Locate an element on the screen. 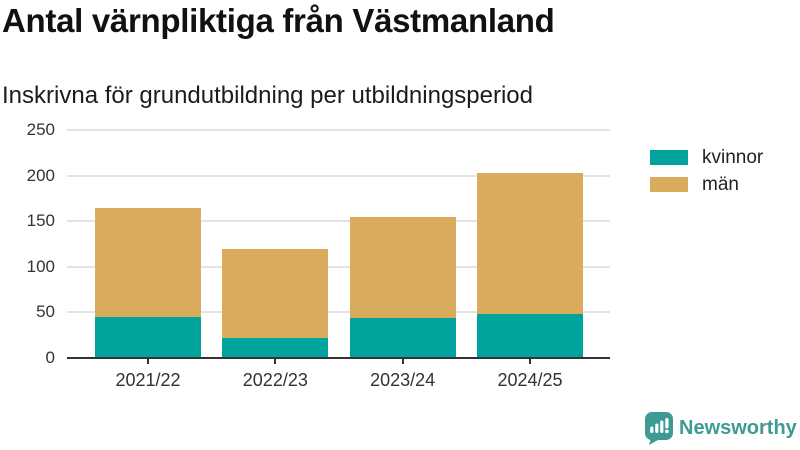 Image resolution: width=800 pixels, height=450 pixels. chart-title: Antal värnpliktiga från Västmanland is located at coordinates (278, 20).